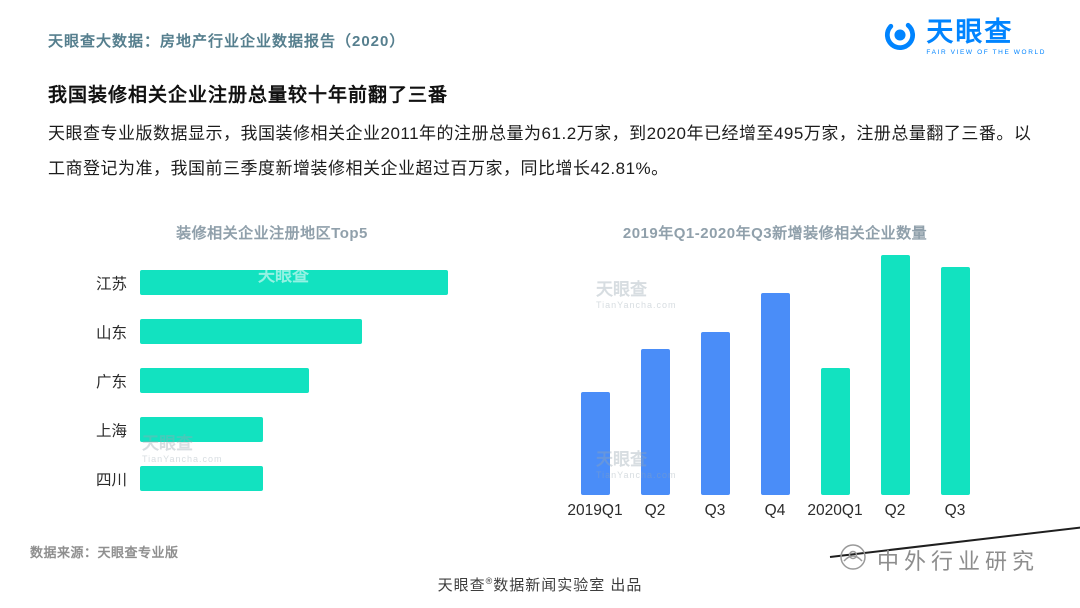 The height and width of the screenshot is (608, 1080). What do you see at coordinates (986, 52) in the screenshot?
I see `logo-tagline: FAIR VIEW OF THE WORLD` at bounding box center [986, 52].